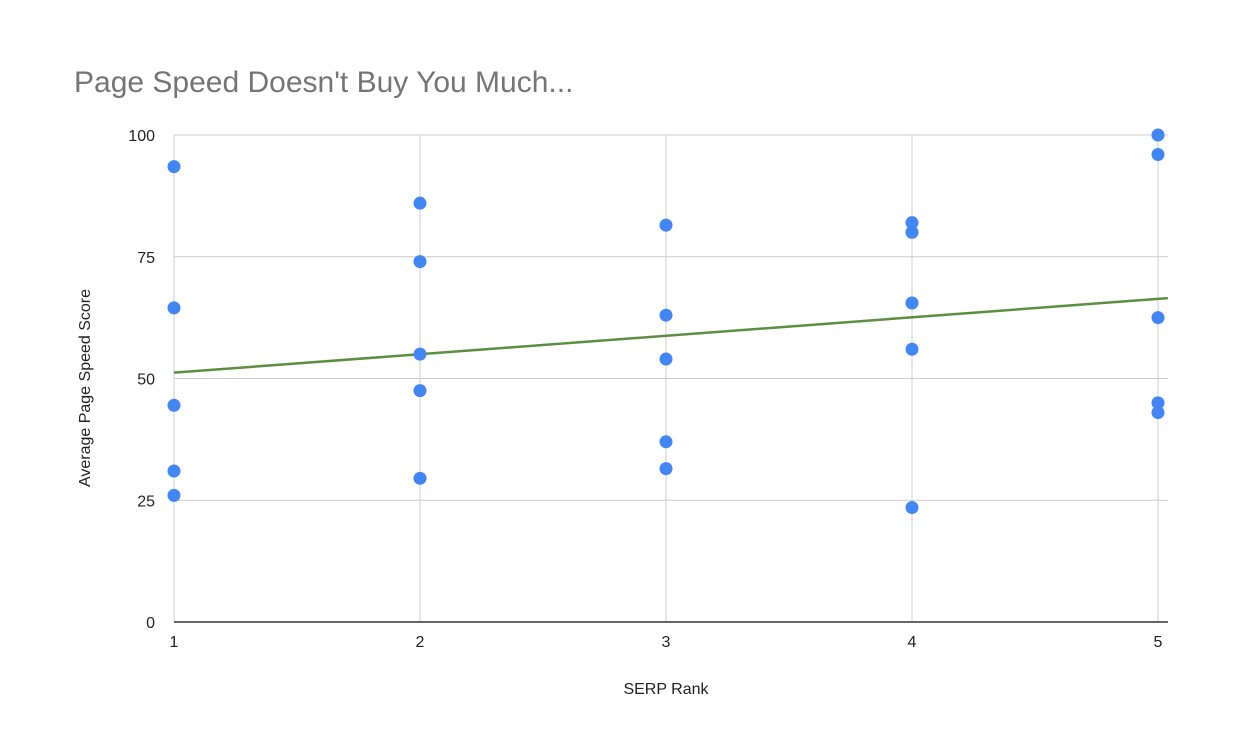 Image resolution: width=1244 pixels, height=740 pixels. I want to click on trendline, so click(670, 335).